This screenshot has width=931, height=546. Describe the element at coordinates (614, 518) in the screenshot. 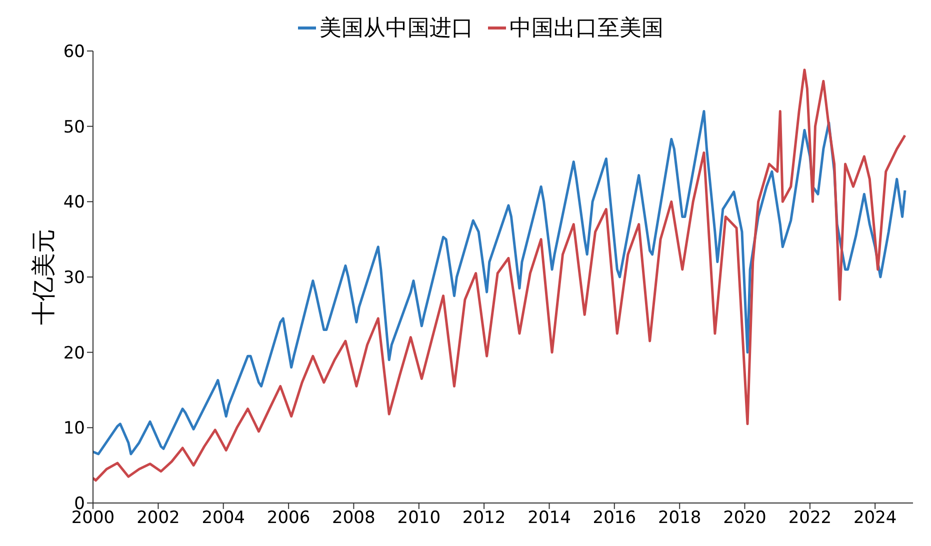

I see `x-tick-label: 2016` at that location.